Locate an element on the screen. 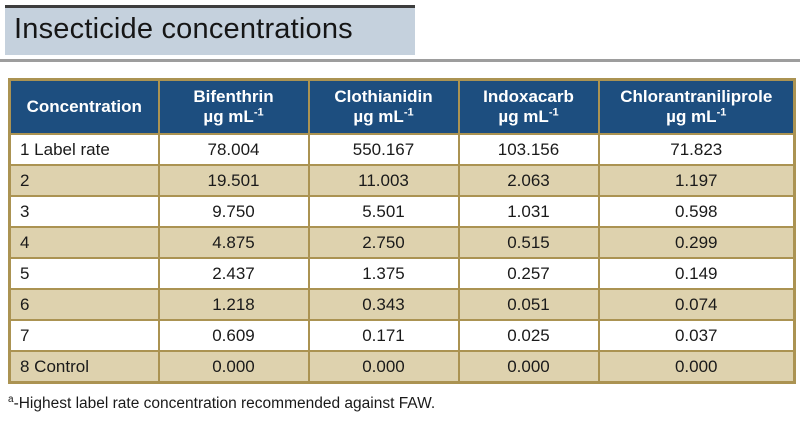 The height and width of the screenshot is (432, 800). column-header-bifenthrin: Bifenthrin µg mL-1 is located at coordinates (233, 107).